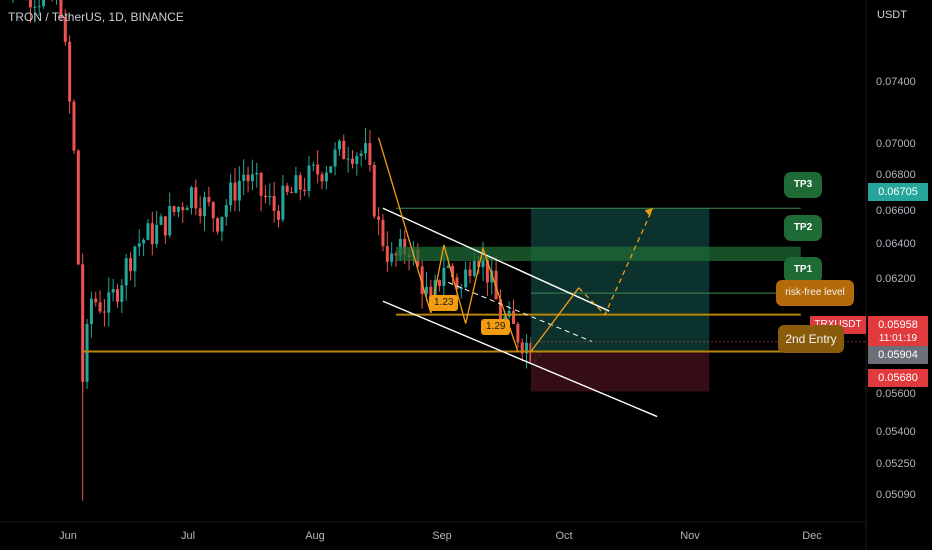 The image size is (932, 550). What do you see at coordinates (620, 371) in the screenshot?
I see `loss-zone` at bounding box center [620, 371].